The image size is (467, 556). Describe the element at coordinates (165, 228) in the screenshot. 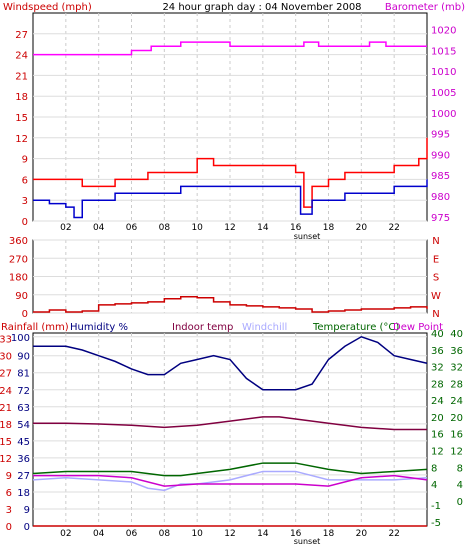

I see `tick-label: 08` at that location.